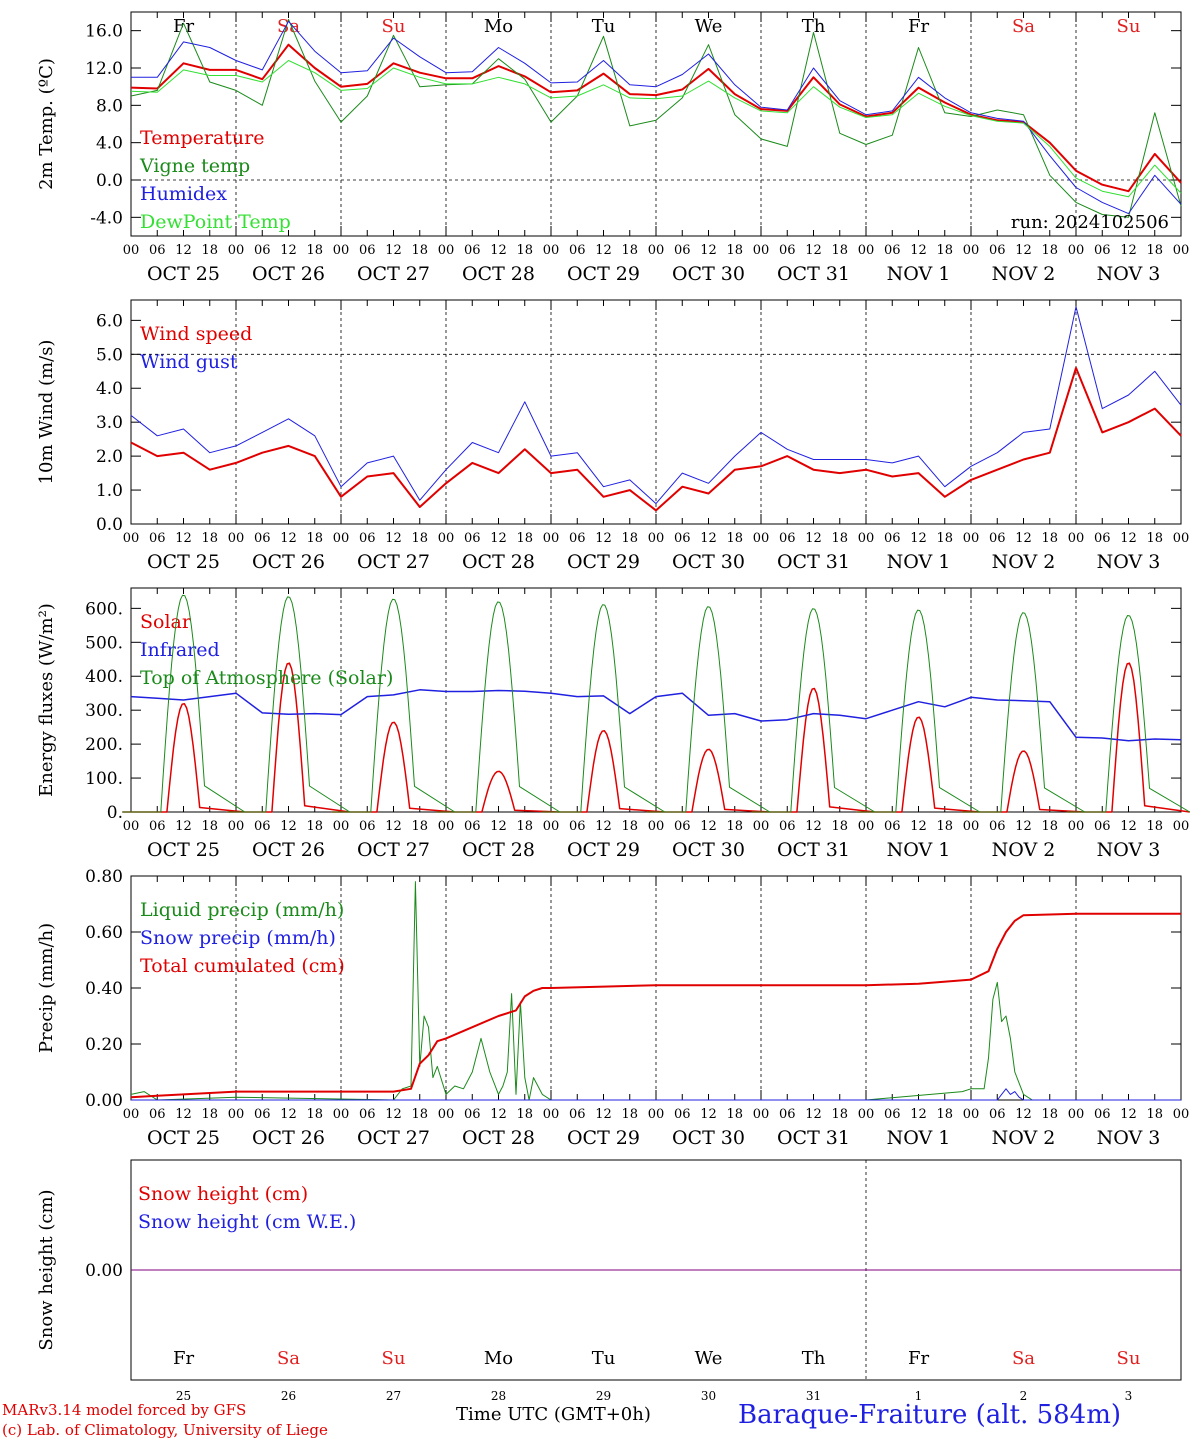 The width and height of the screenshot is (1194, 1440). What do you see at coordinates (104, 933) in the screenshot?
I see `y-tick-label: 0.60` at bounding box center [104, 933].